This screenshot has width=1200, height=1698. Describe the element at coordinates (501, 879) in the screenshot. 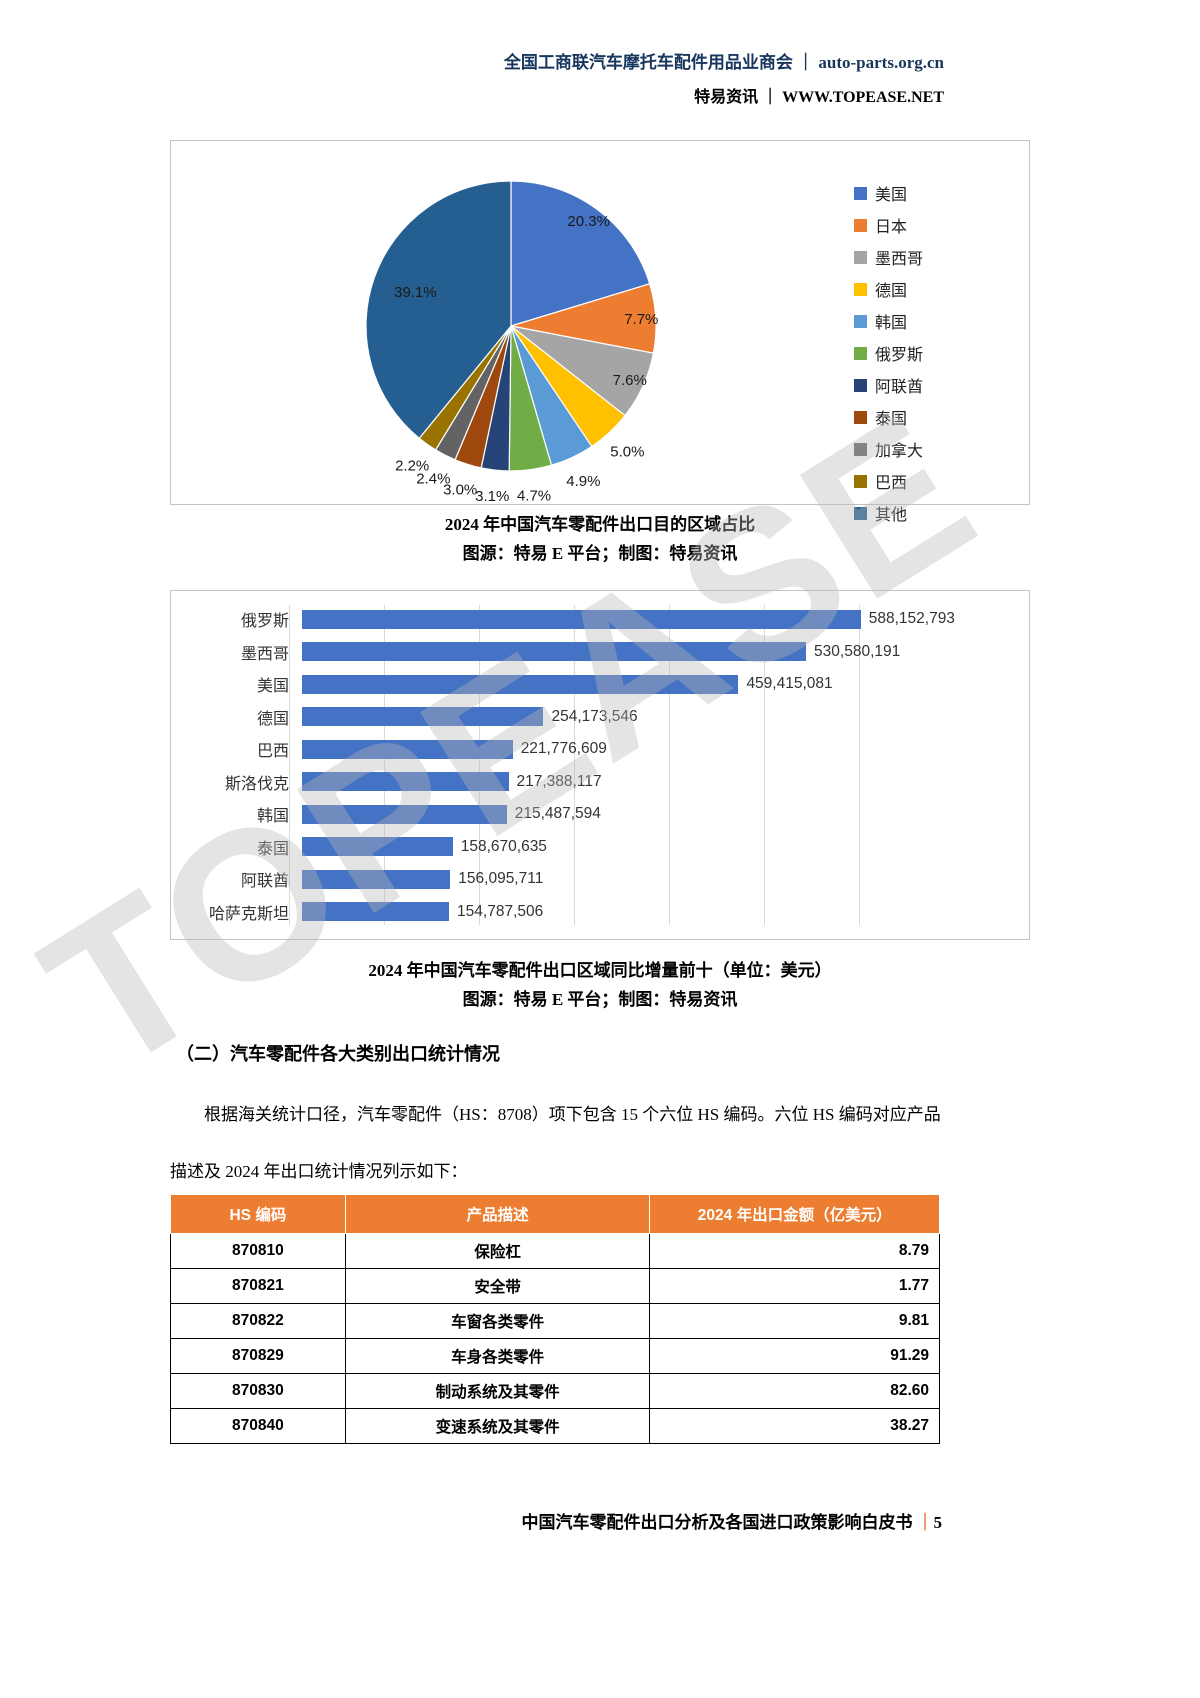

I see `bar-value-label: 156,095,711` at that location.